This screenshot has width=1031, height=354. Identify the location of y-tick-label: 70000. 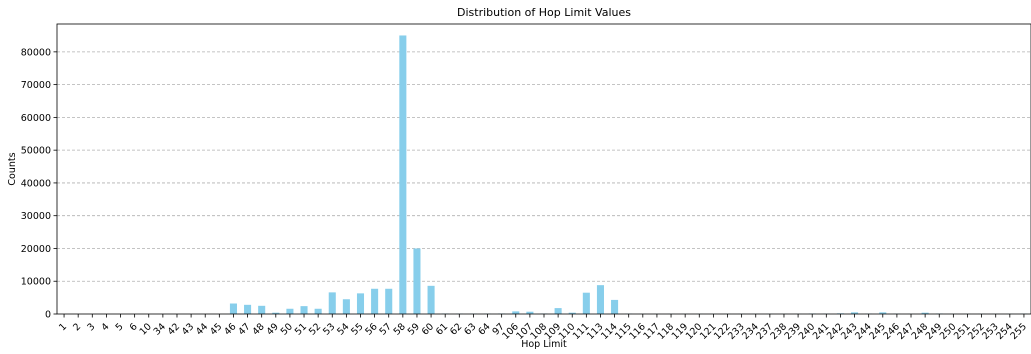
(36, 85).